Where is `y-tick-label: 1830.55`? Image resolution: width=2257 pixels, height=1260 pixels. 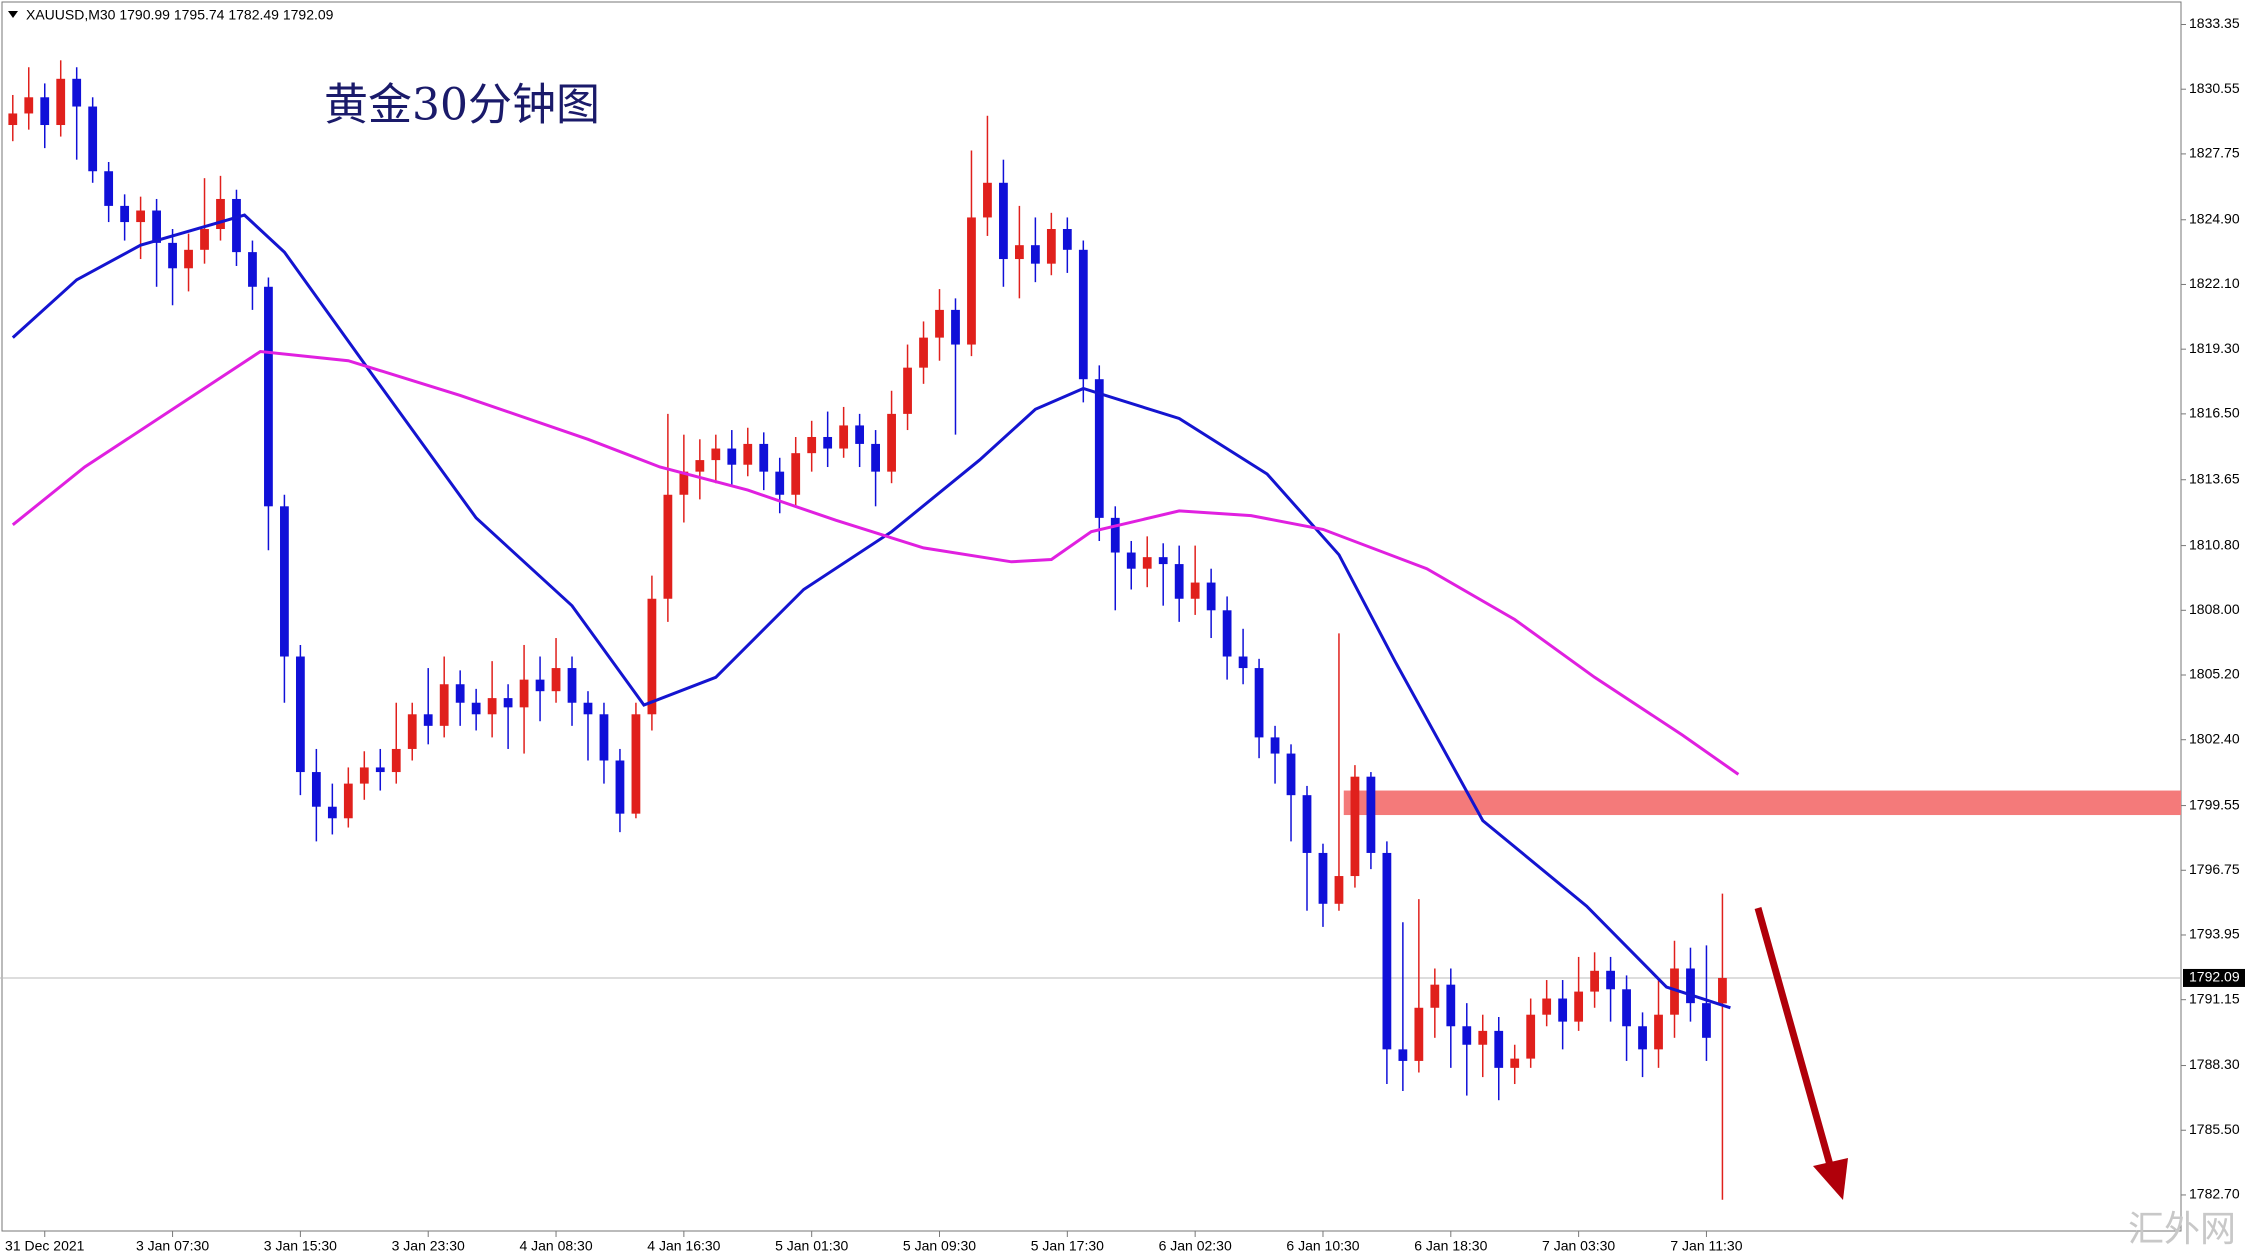
y-tick-label: 1830.55 is located at coordinates (2214, 88).